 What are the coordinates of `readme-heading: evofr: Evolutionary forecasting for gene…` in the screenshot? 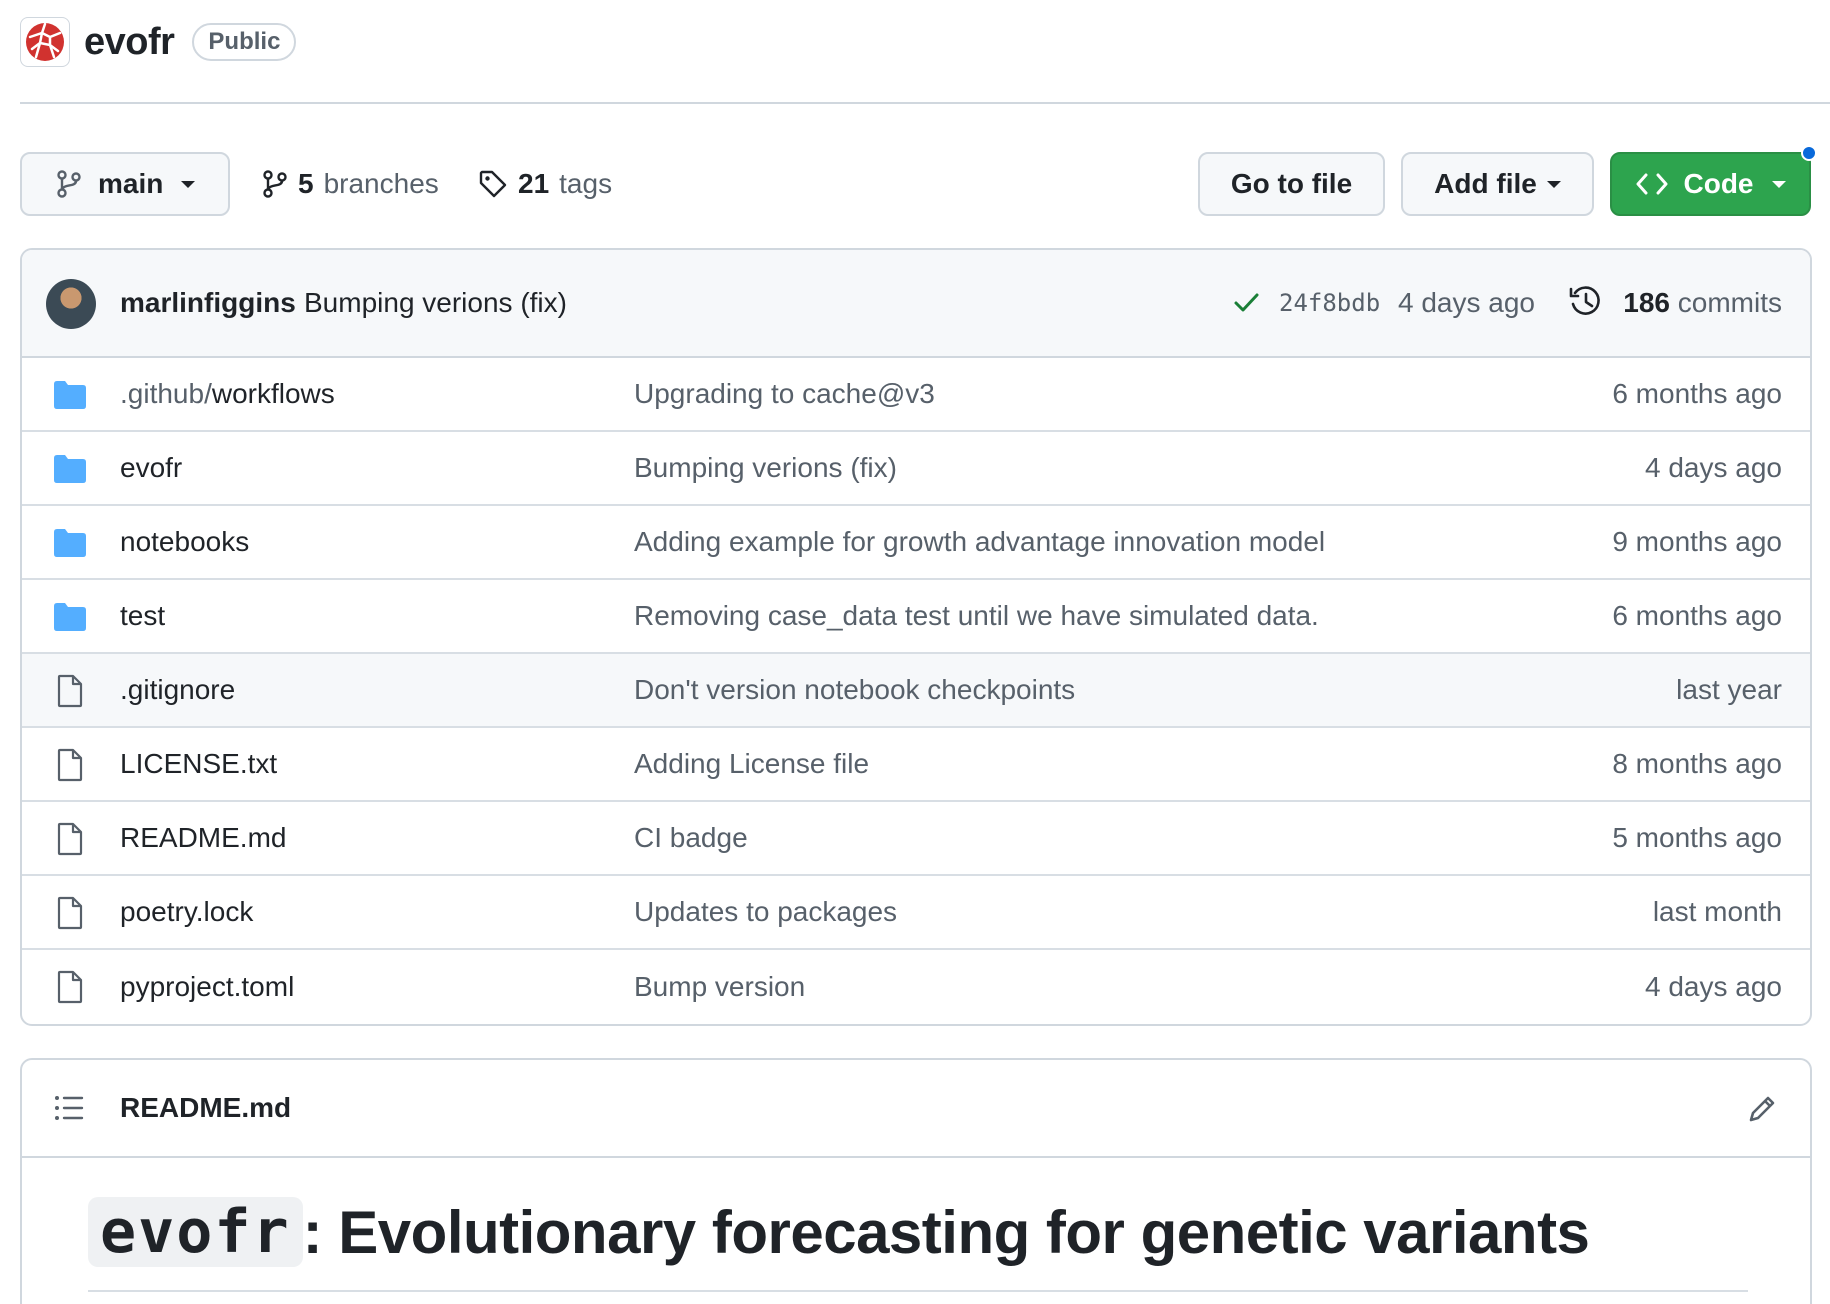 It's located at (839, 1232).